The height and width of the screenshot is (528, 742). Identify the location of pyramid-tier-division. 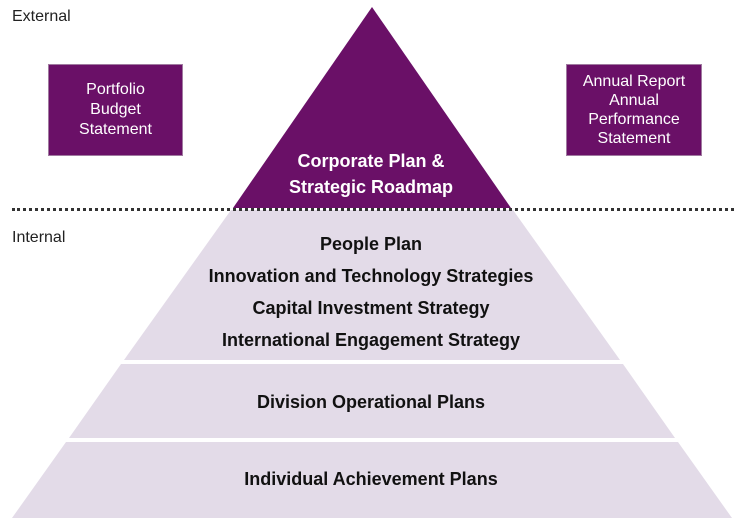
(372, 401).